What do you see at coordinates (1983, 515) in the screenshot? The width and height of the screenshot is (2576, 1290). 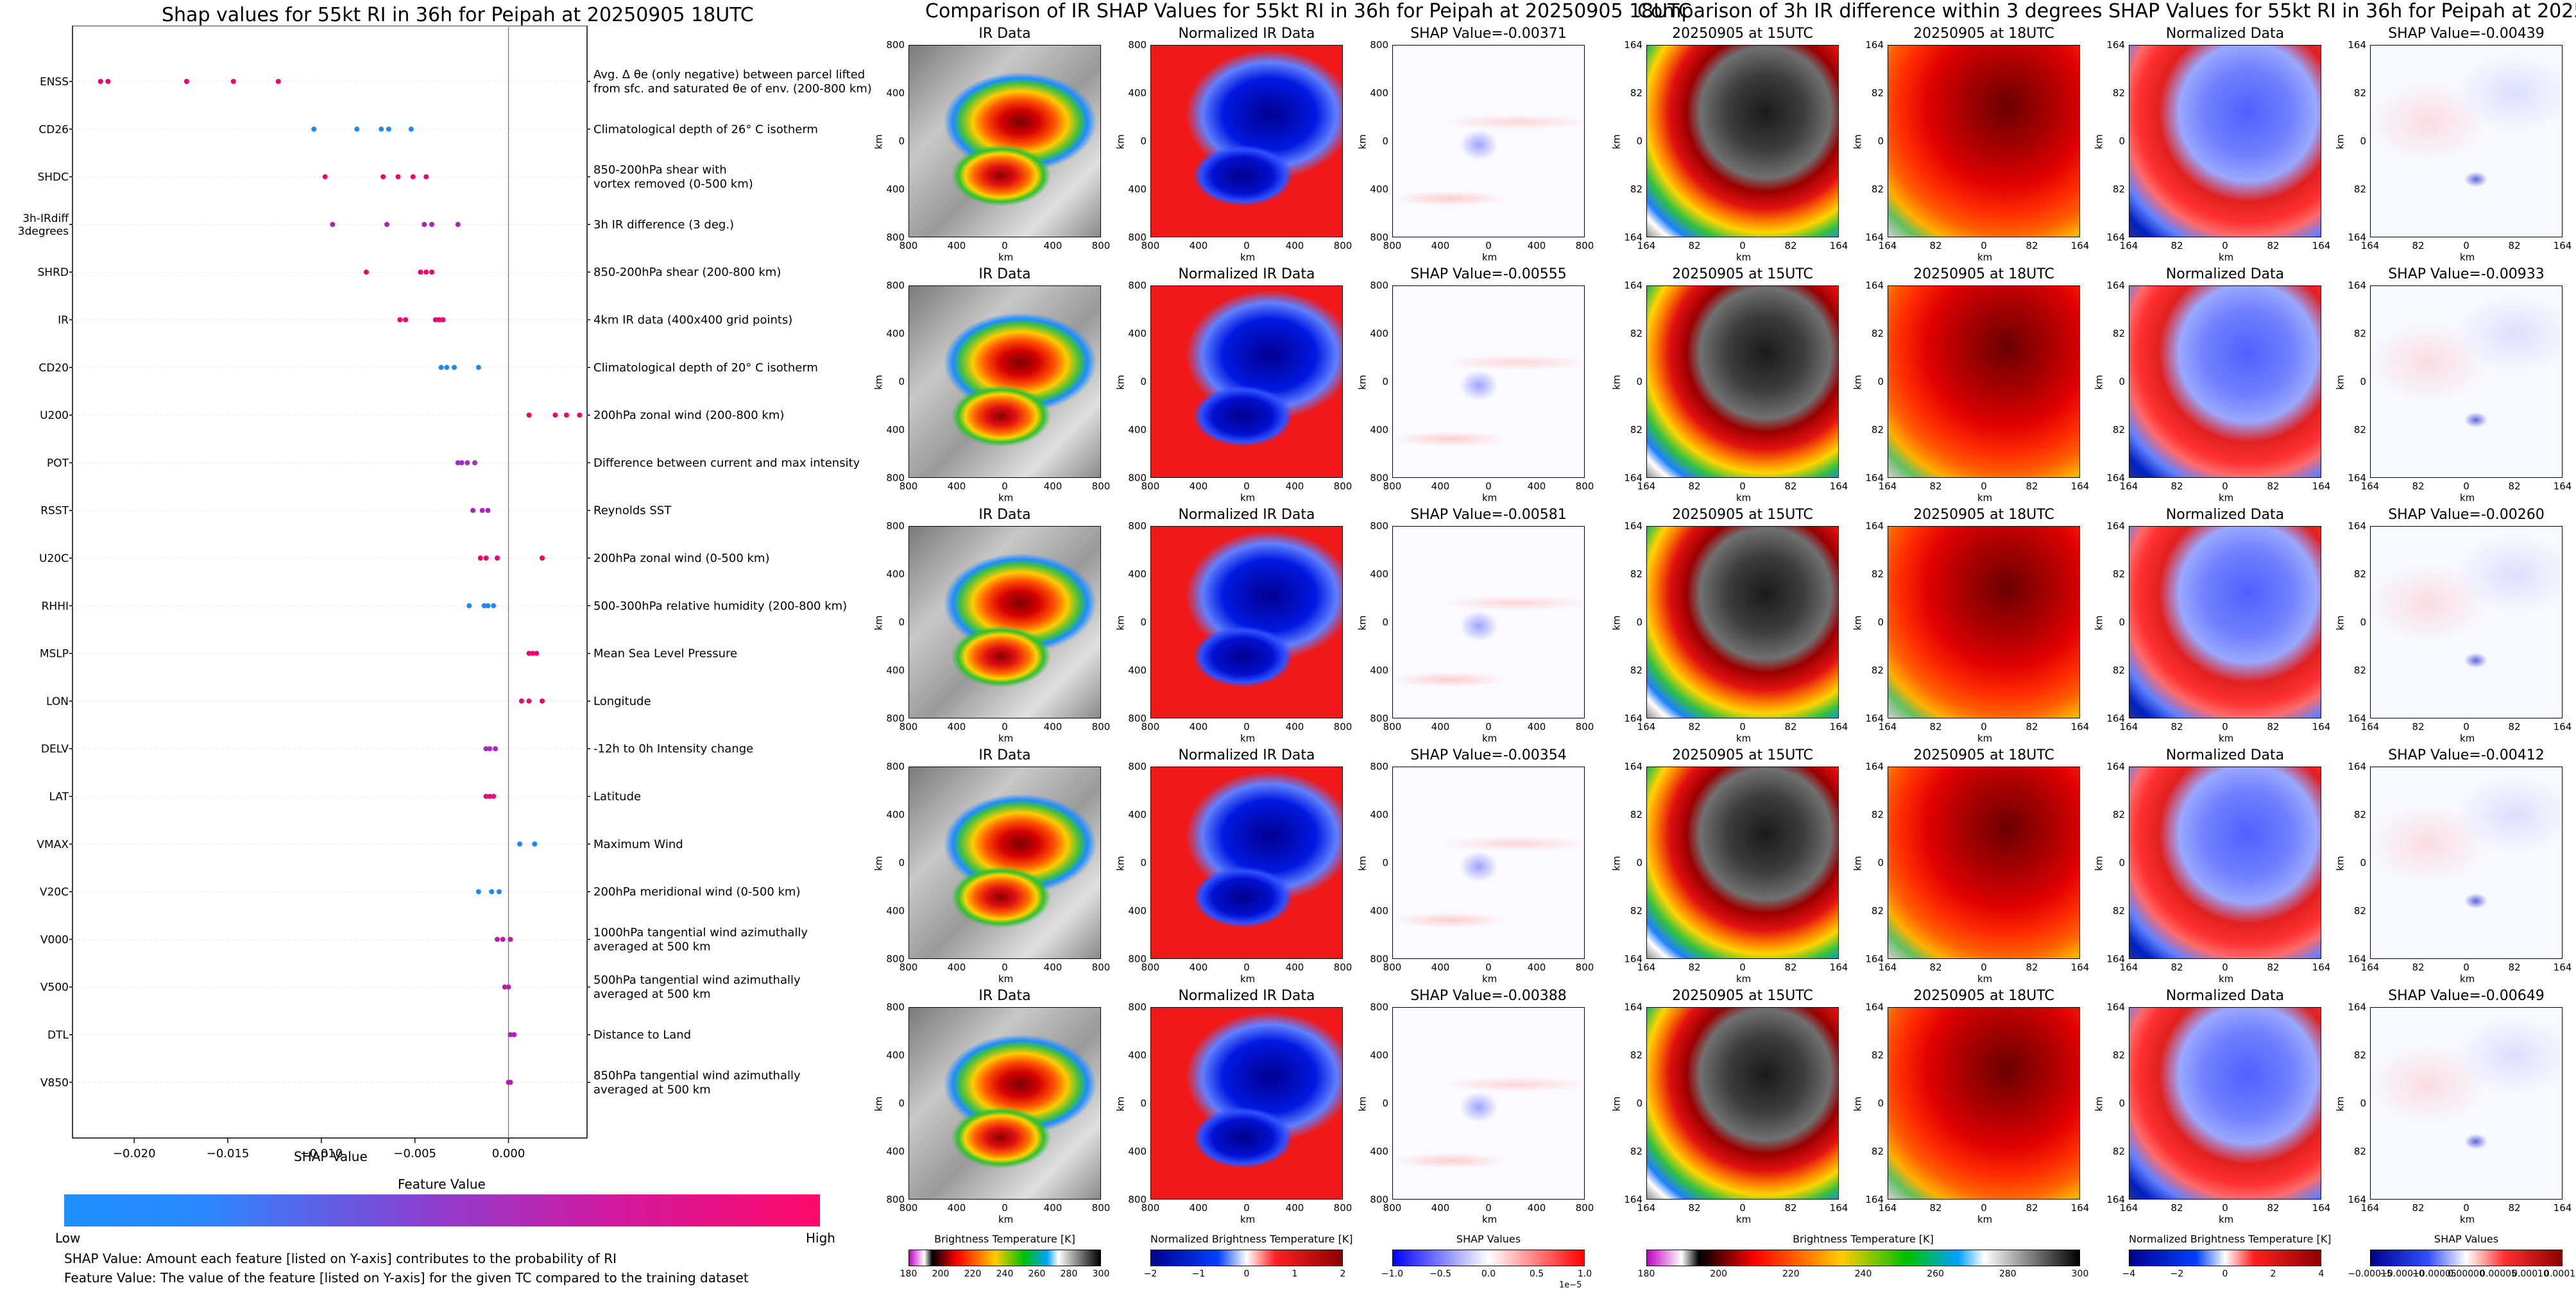 I see `panel-title: 20250905 at 18UTC` at bounding box center [1983, 515].